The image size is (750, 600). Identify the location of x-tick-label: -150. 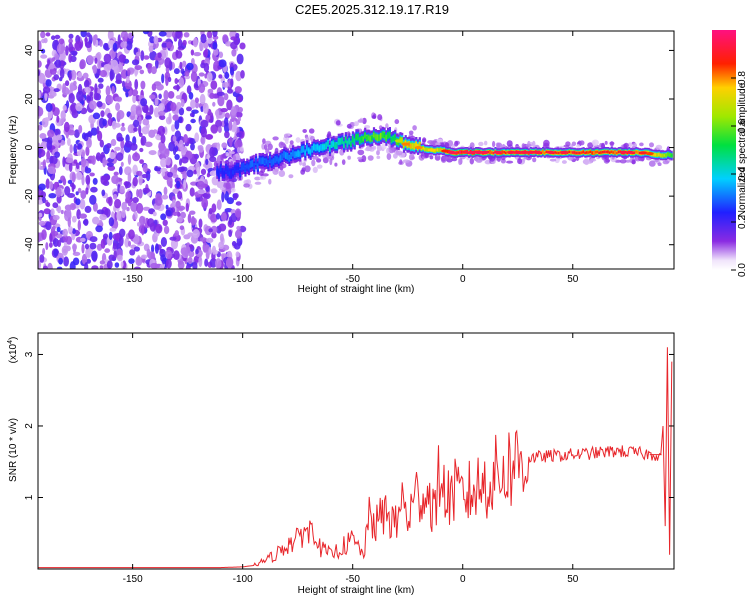
(133, 279).